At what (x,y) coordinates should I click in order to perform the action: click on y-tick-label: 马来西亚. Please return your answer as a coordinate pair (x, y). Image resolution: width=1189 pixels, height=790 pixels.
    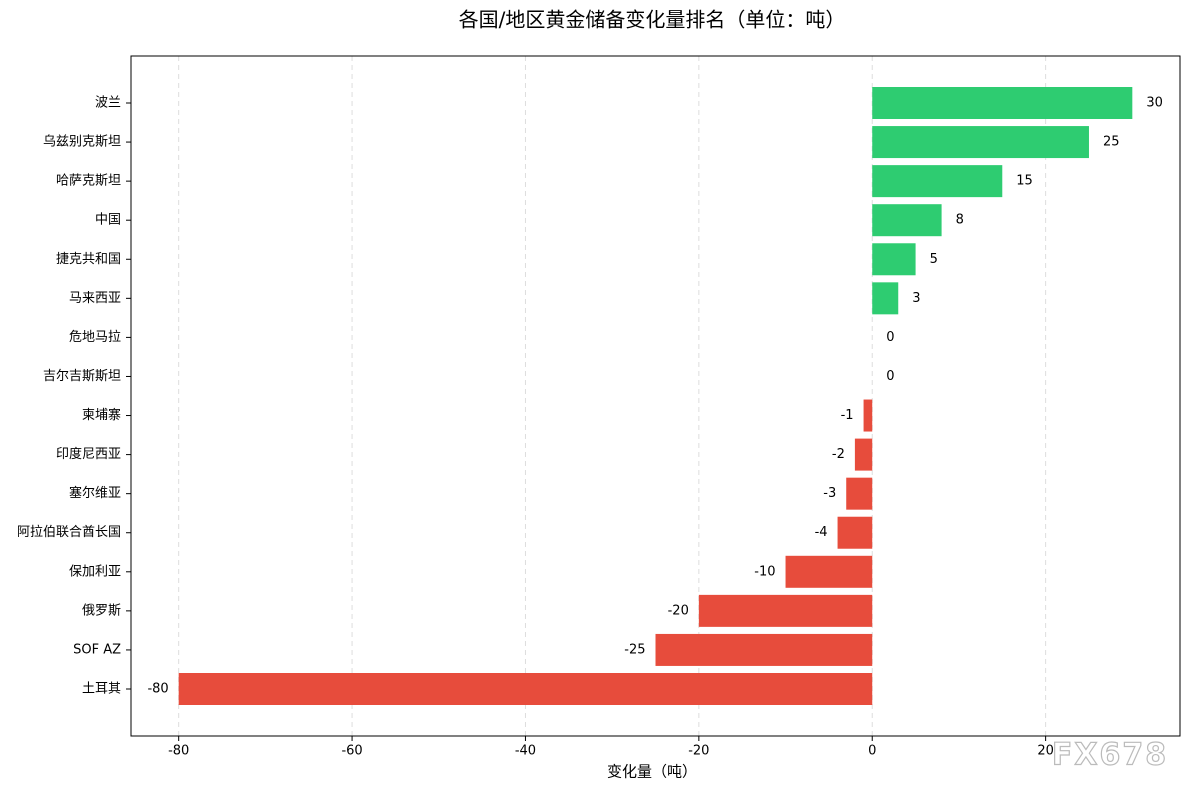
    Looking at the image, I should click on (95, 298).